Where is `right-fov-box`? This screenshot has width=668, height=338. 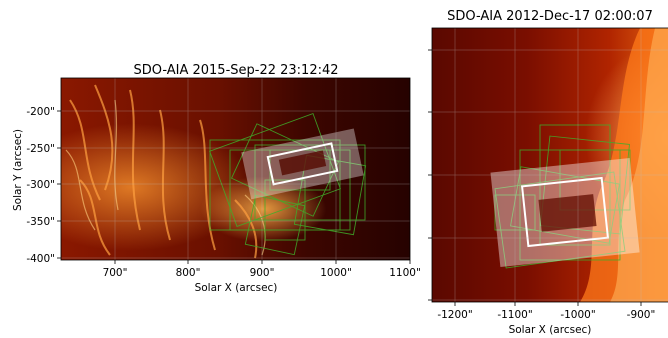 right-fov-box is located at coordinates (565, 212).